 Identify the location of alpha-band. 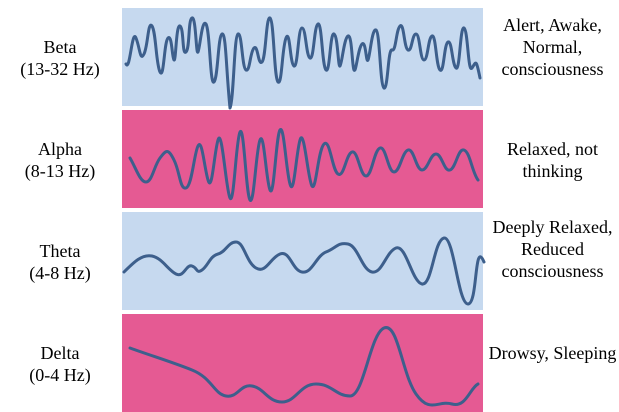
(302, 159).